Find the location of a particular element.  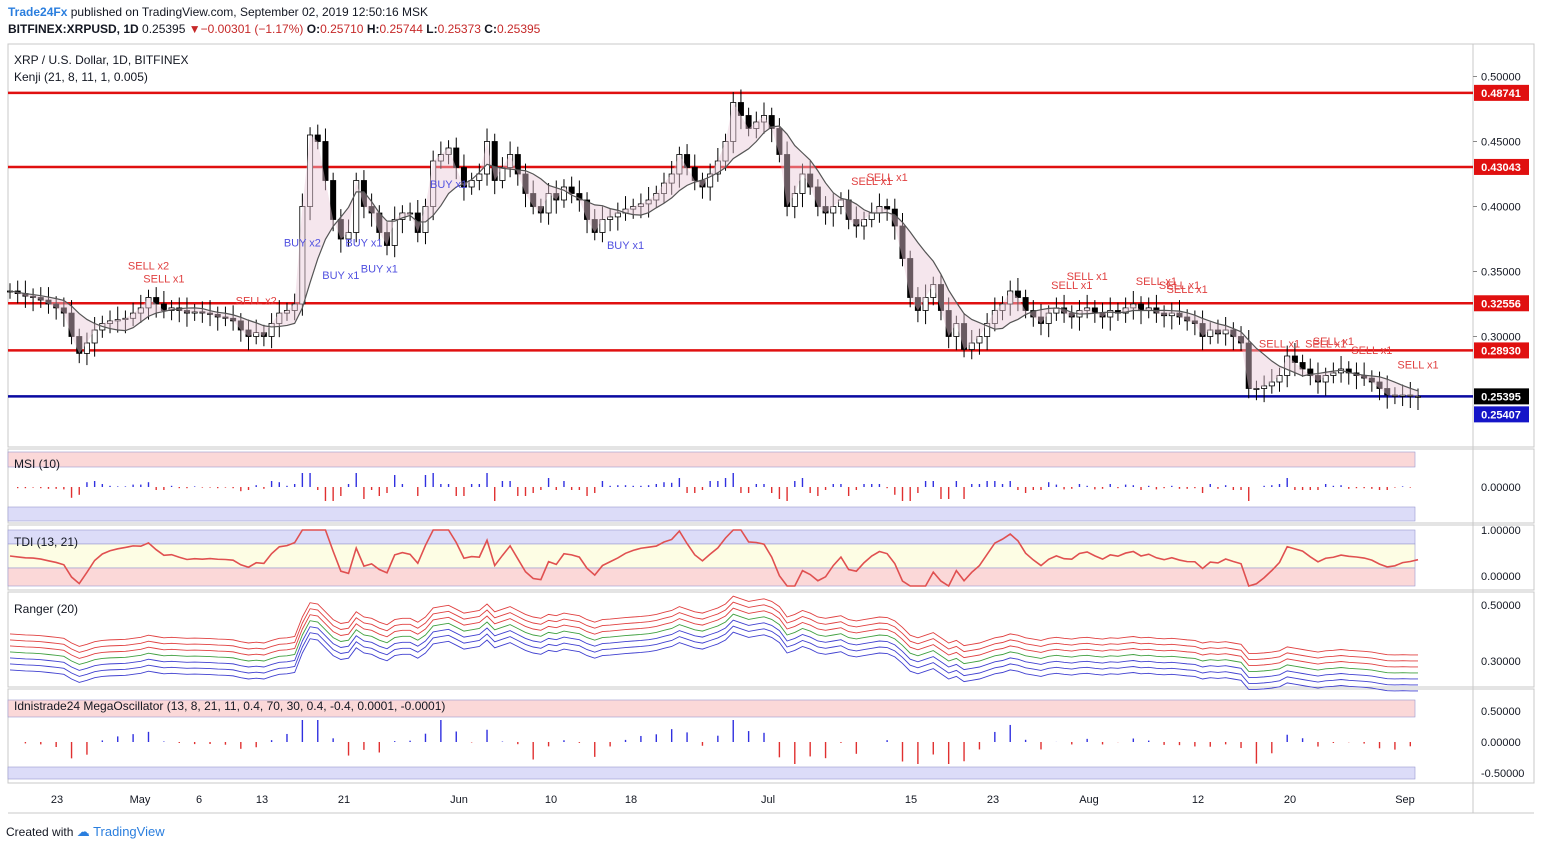

time-axis-label: Jun is located at coordinates (459, 800).